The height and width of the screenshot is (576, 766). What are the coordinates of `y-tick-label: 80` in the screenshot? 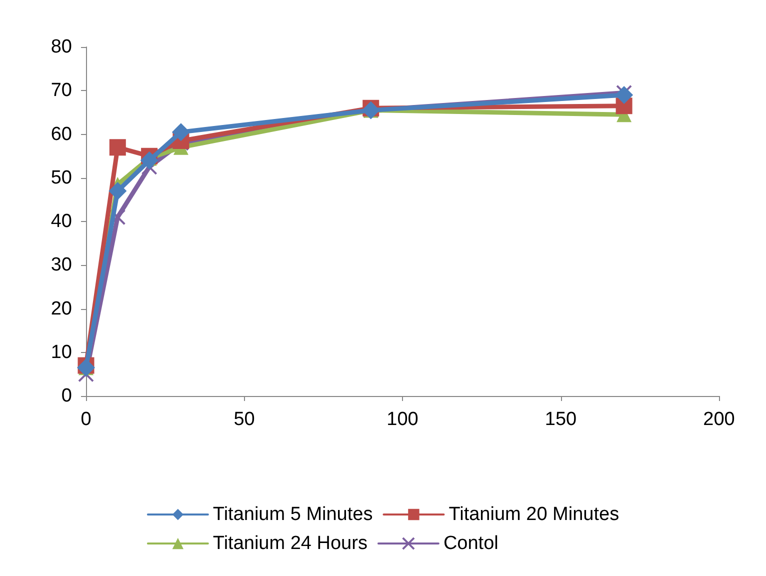 It's located at (61, 47).